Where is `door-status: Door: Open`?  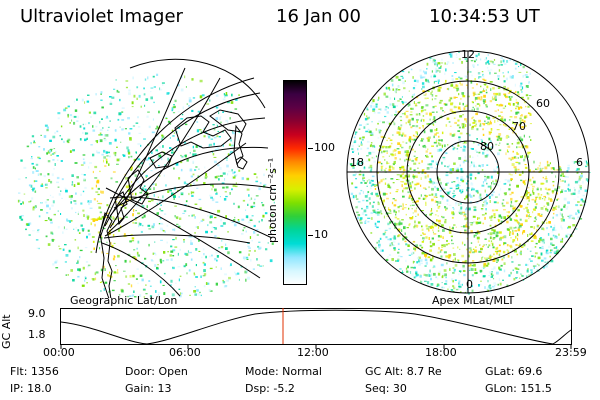 door-status: Door: Open is located at coordinates (156, 371).